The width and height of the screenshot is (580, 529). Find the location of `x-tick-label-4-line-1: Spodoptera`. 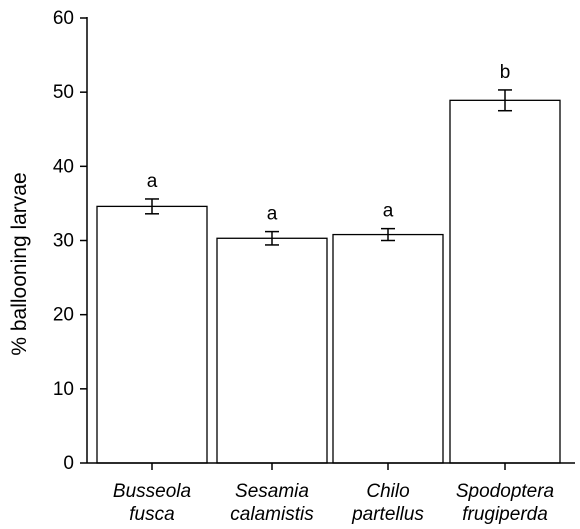

x-tick-label-4-line-1: Spodoptera is located at coordinates (505, 491).